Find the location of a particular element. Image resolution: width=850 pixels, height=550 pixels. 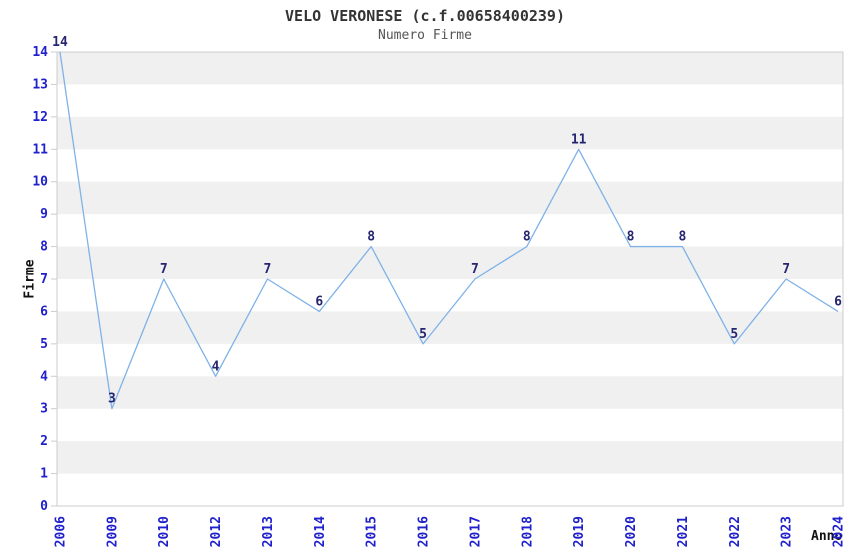

point-value-label: 11 is located at coordinates (579, 139).